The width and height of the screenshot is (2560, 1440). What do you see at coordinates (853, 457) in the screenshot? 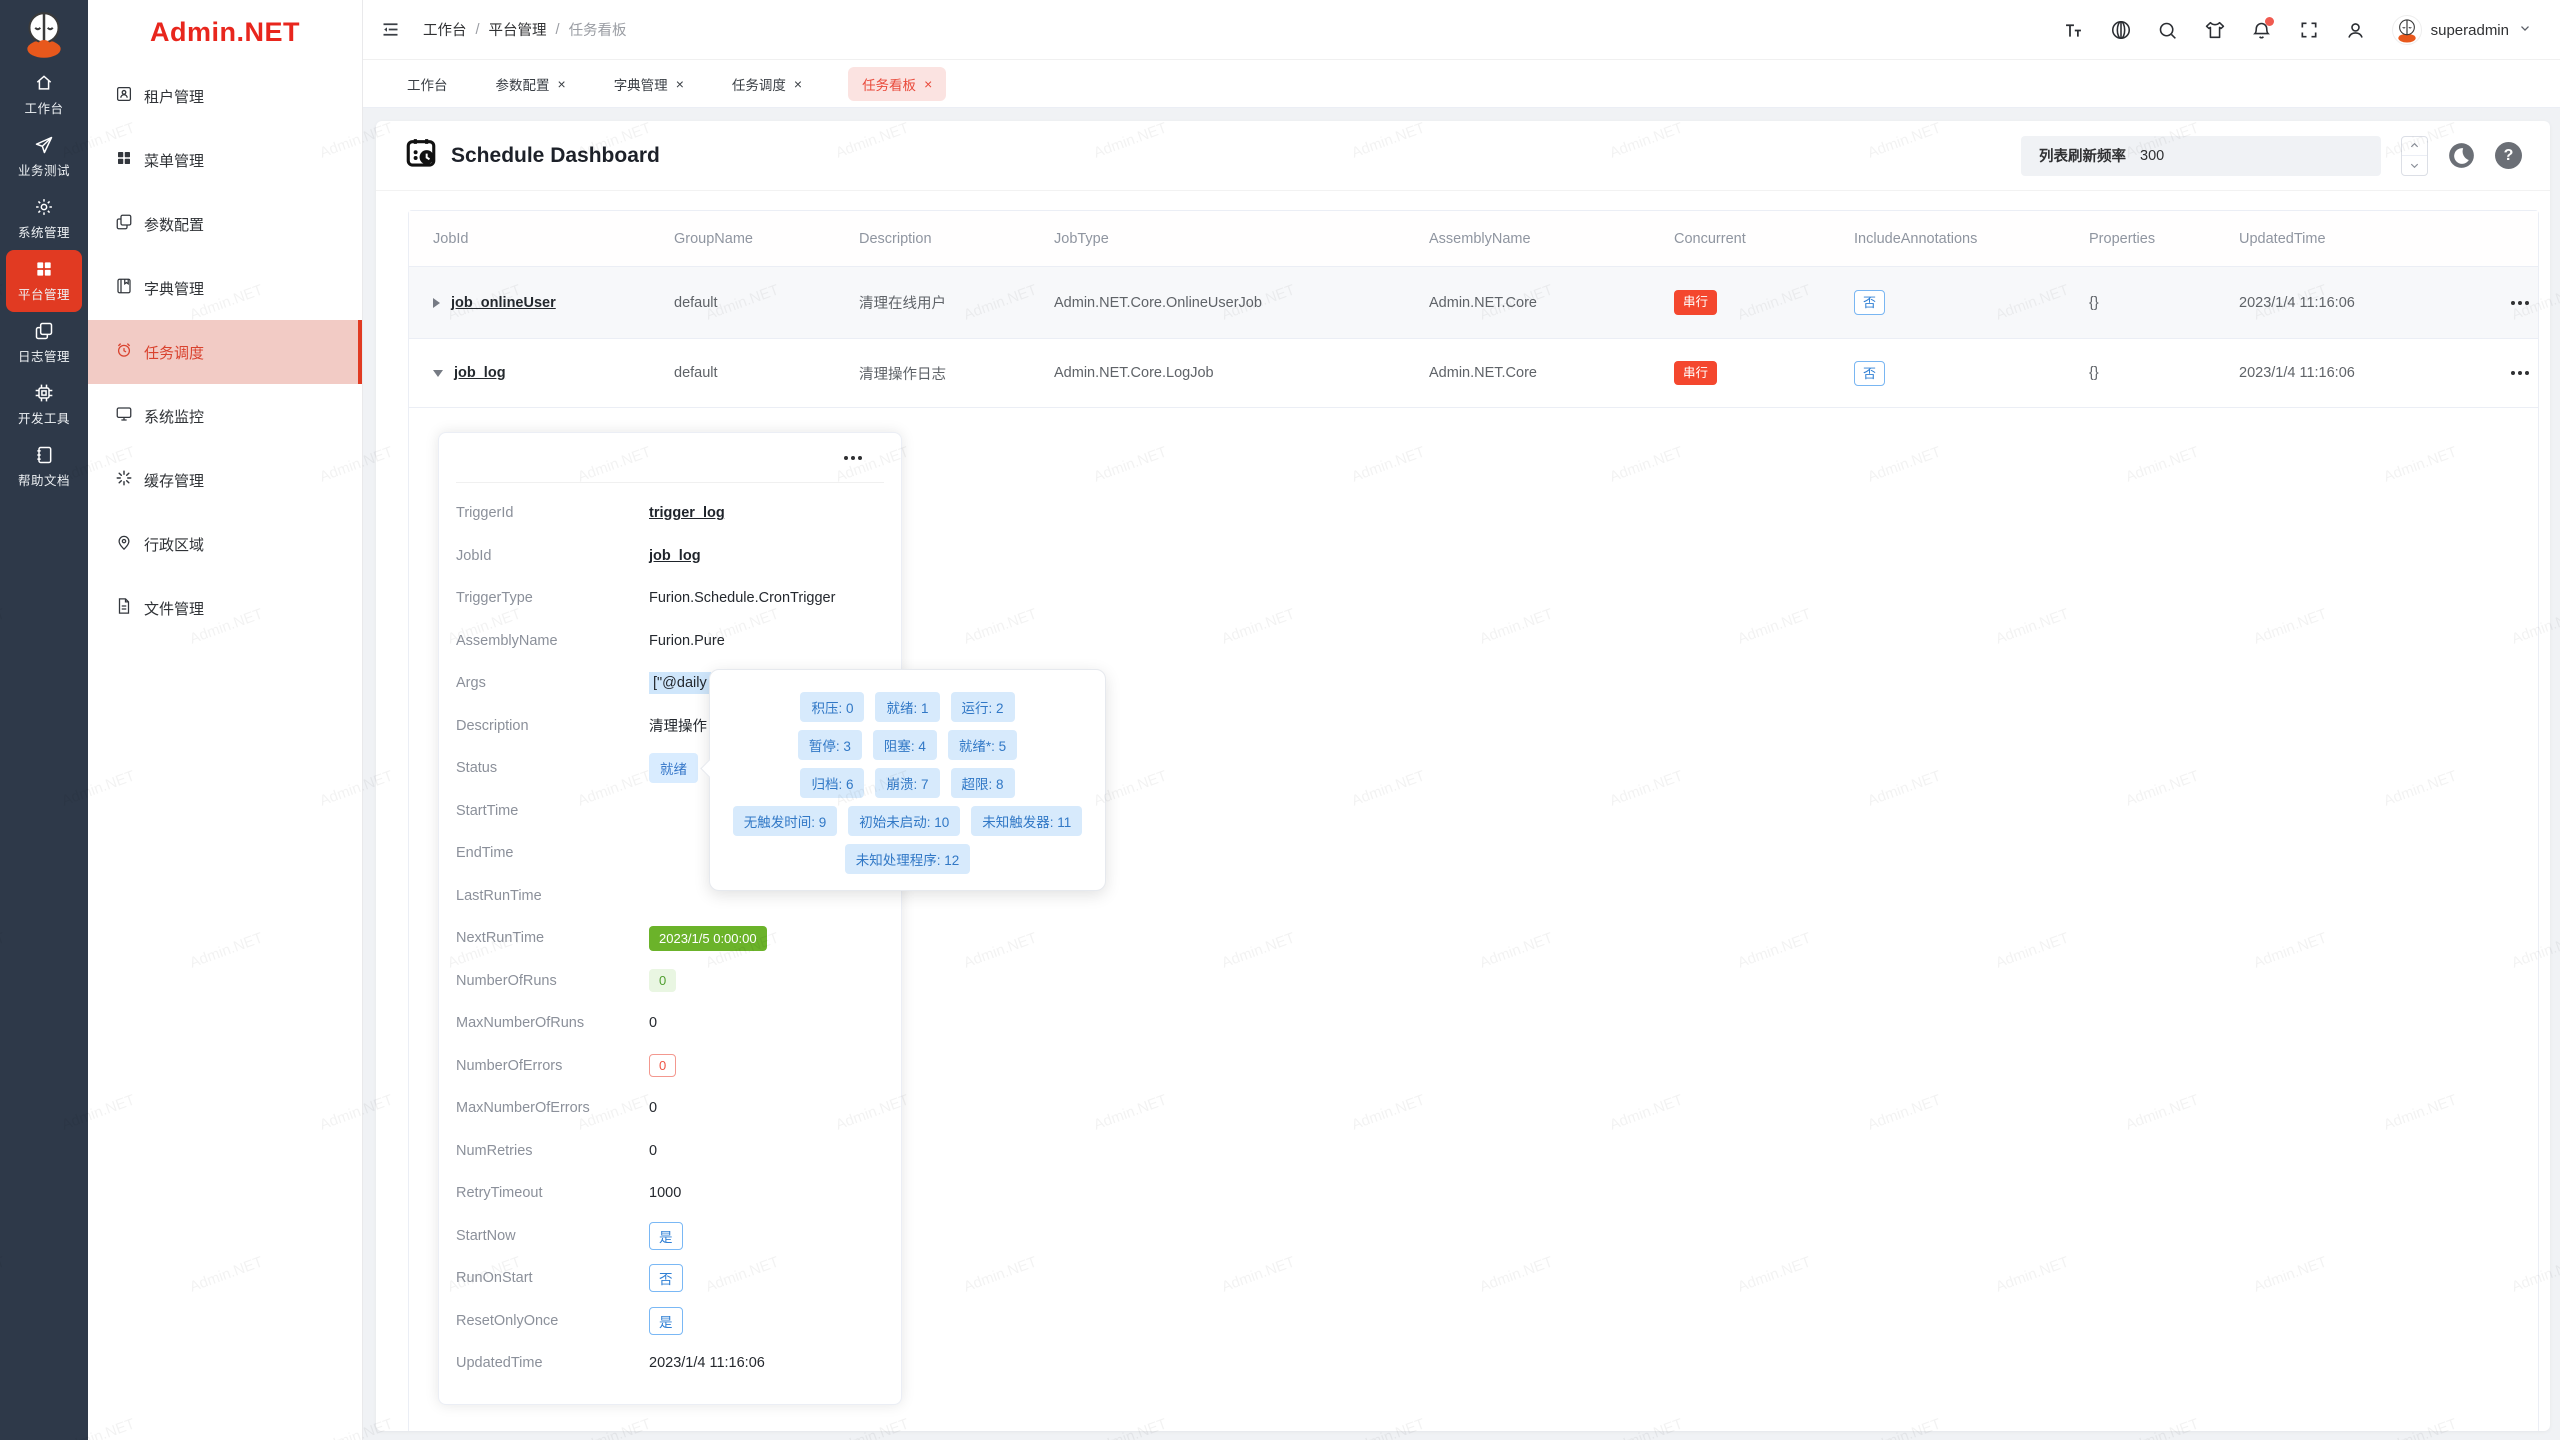
I see `panel-more-icon` at bounding box center [853, 457].